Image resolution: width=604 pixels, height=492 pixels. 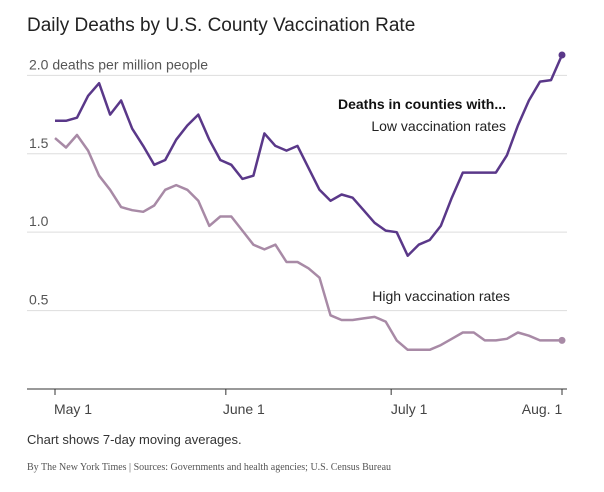 I want to click on y-tick-label: 1.5, so click(x=39, y=143).